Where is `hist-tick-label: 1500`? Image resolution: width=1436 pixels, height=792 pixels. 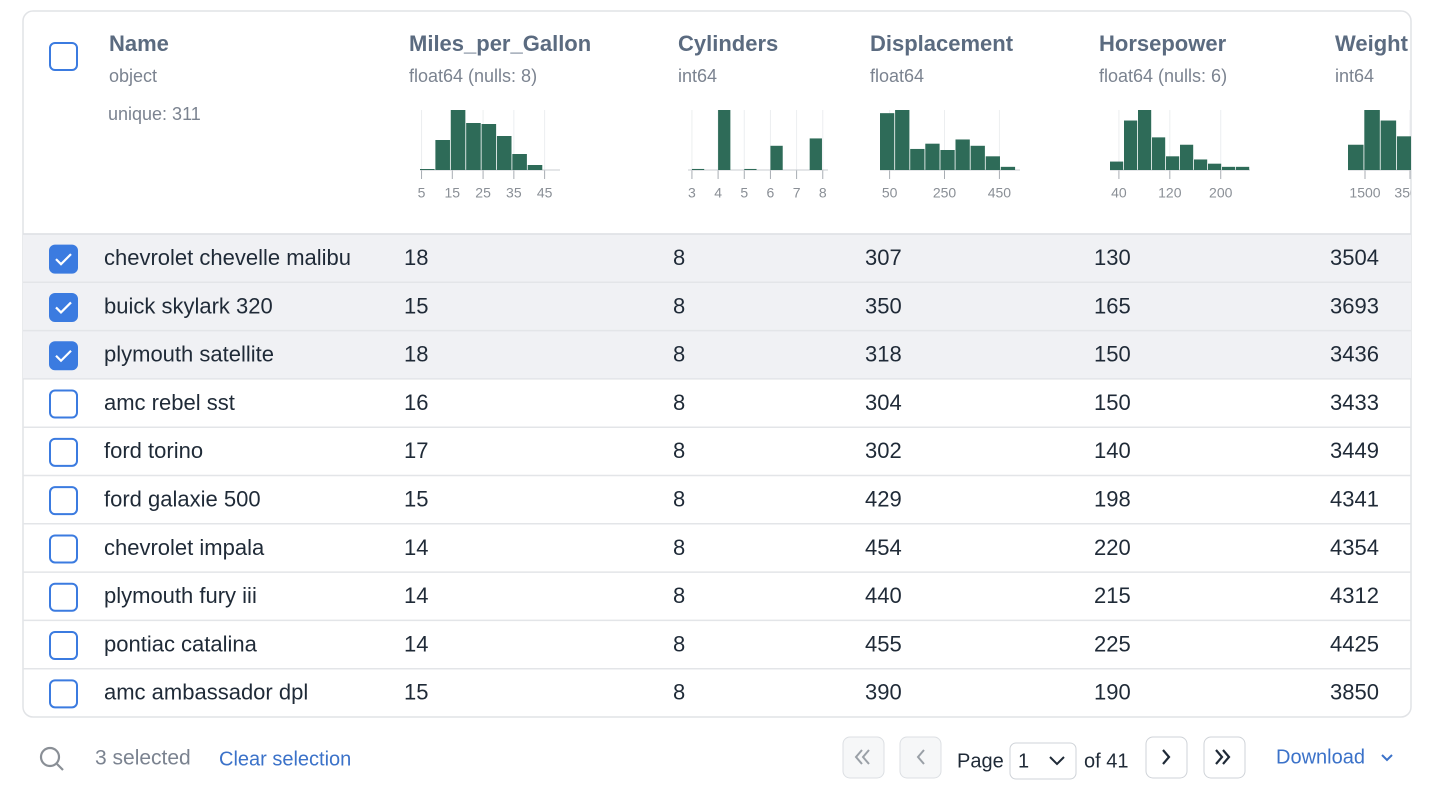
hist-tick-label: 1500 is located at coordinates (1364, 193).